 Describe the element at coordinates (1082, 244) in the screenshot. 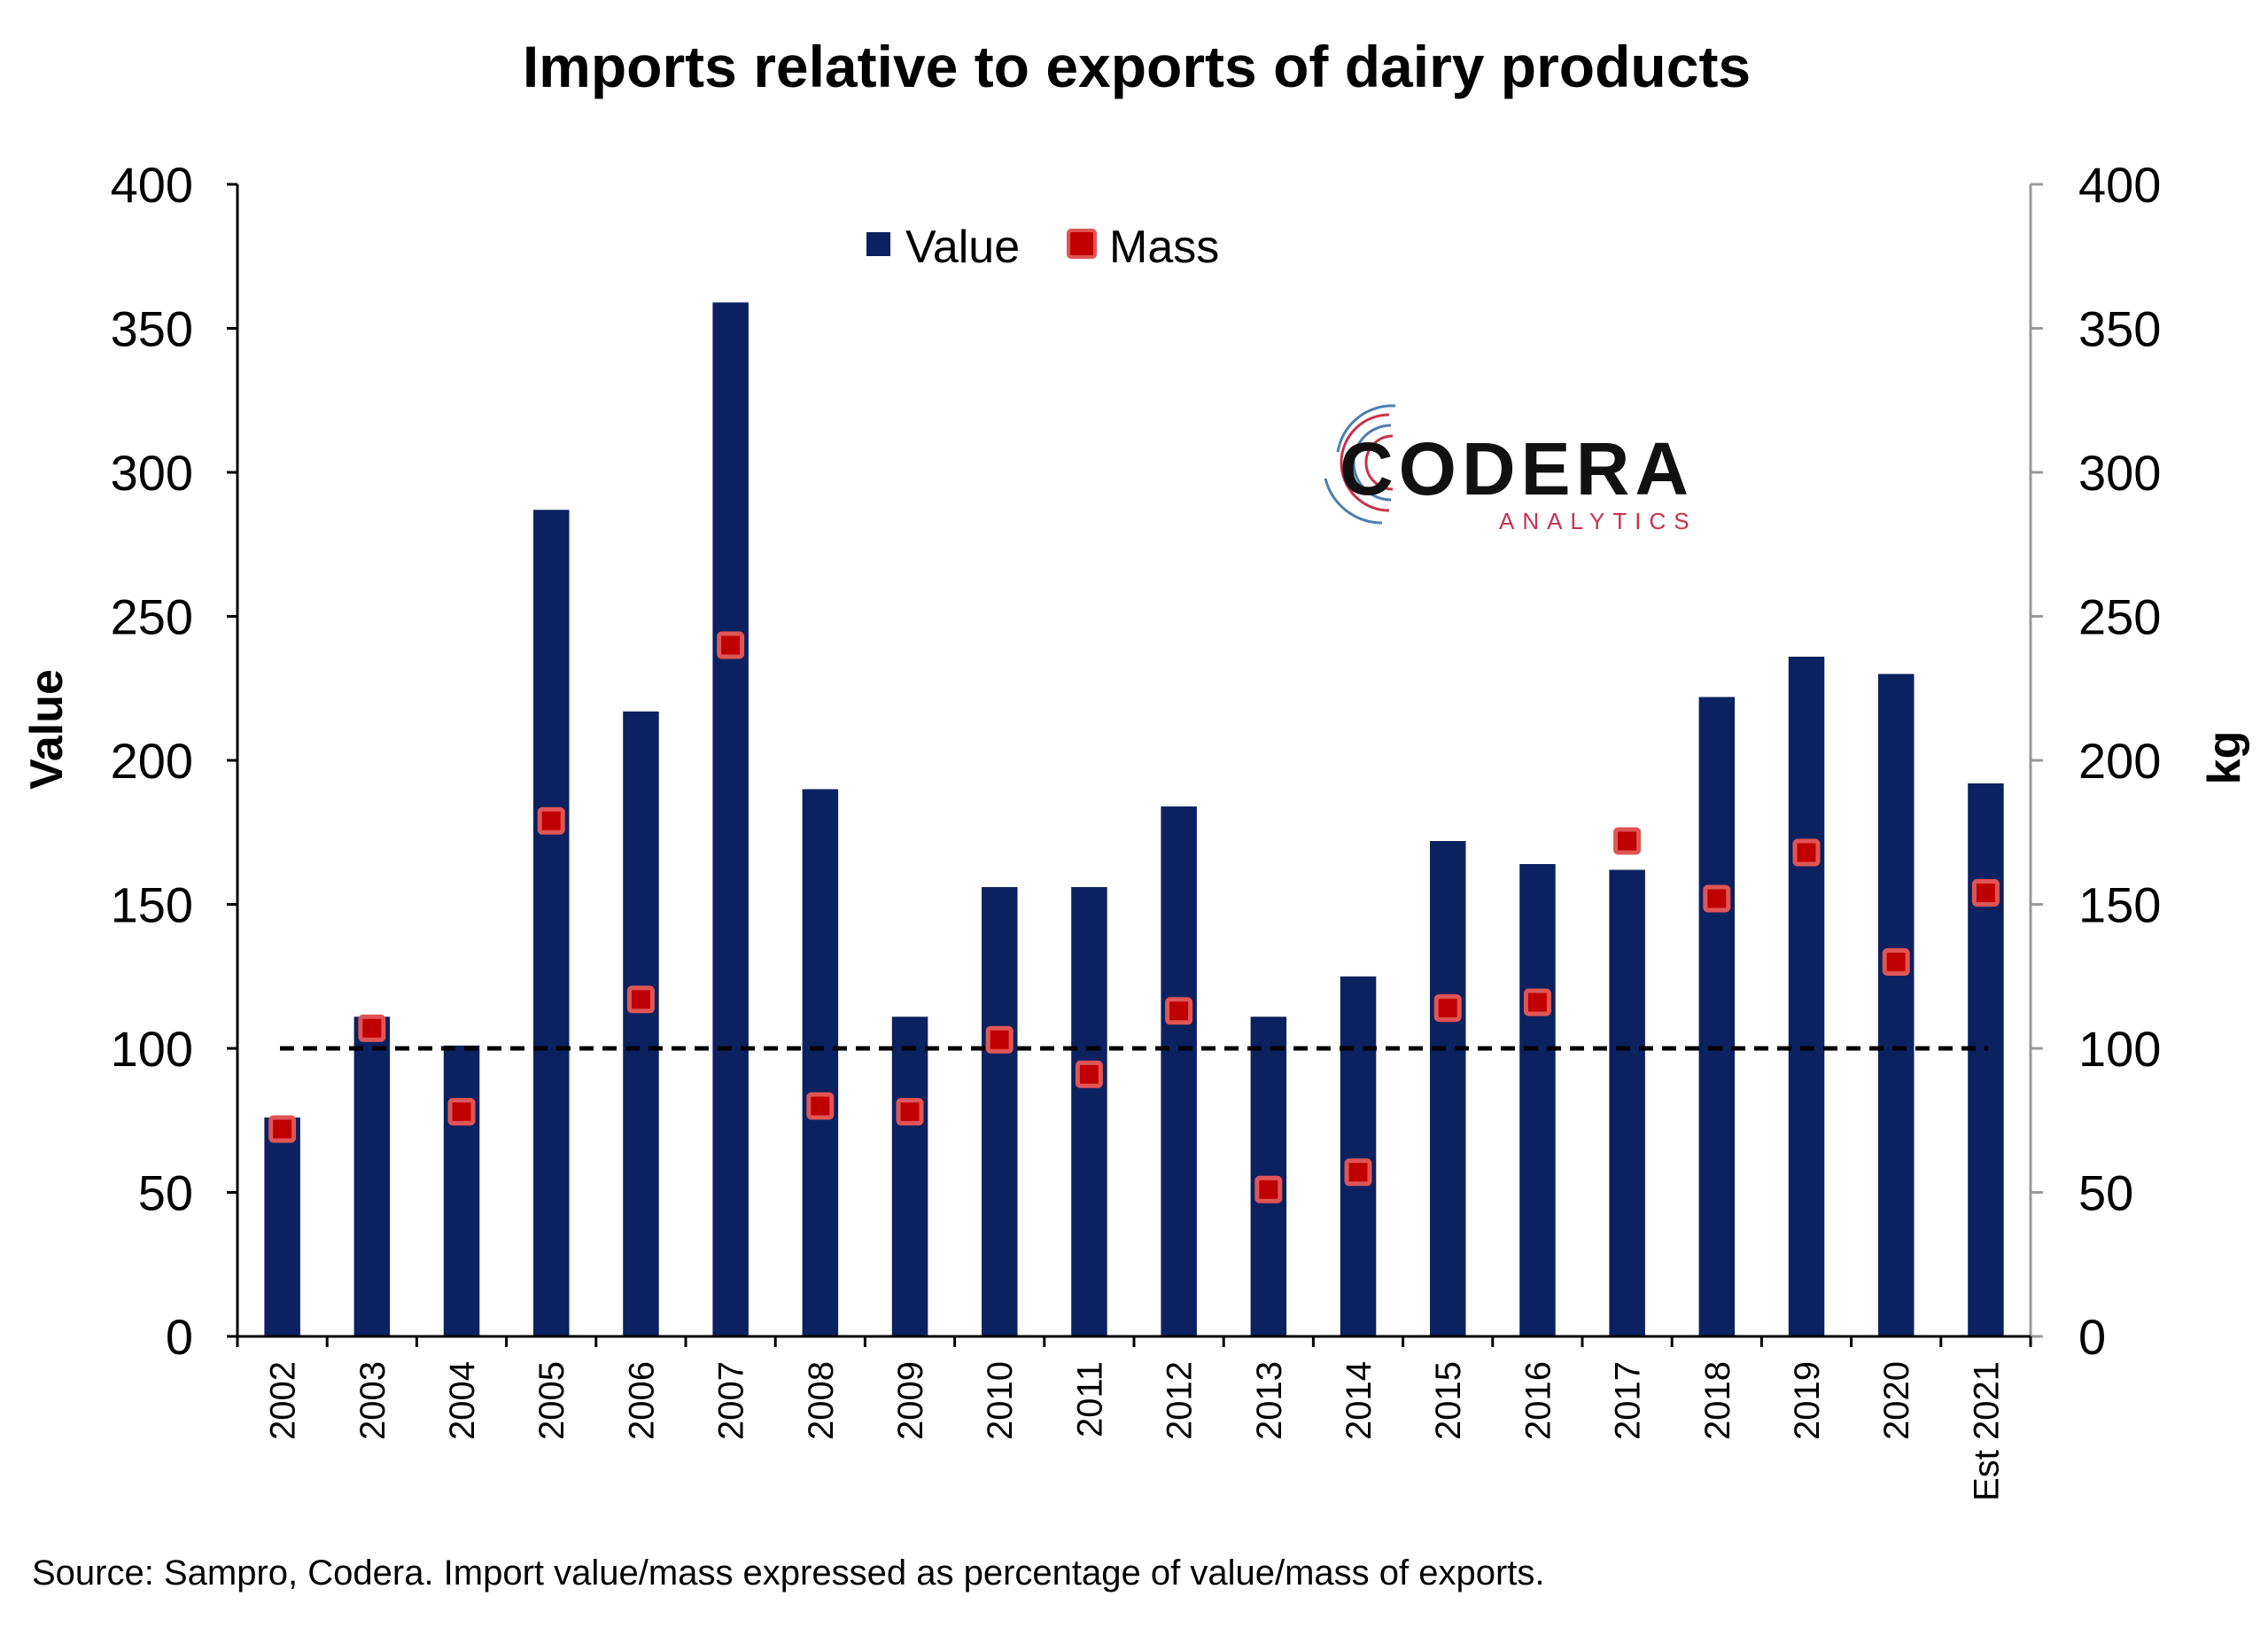

I see `legend-mass-swatch` at that location.